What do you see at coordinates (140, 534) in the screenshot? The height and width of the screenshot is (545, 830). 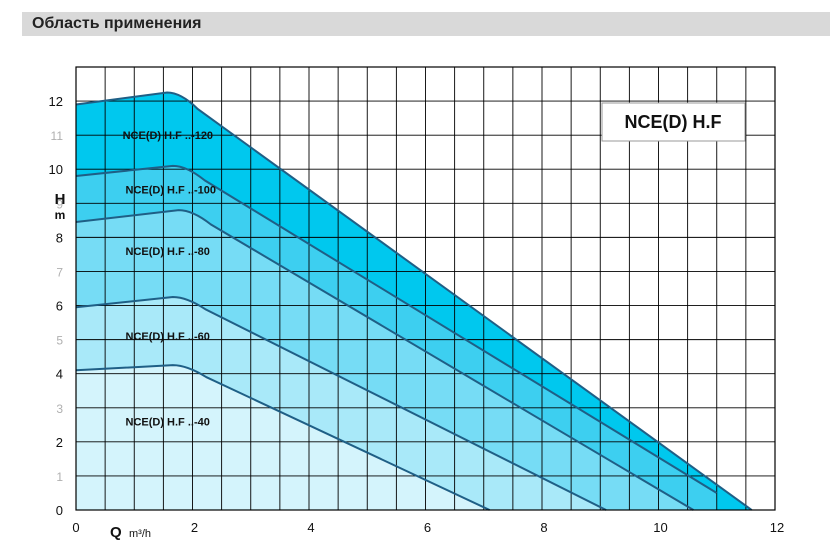 I see `x-axis-label-unit: m³/h` at bounding box center [140, 534].